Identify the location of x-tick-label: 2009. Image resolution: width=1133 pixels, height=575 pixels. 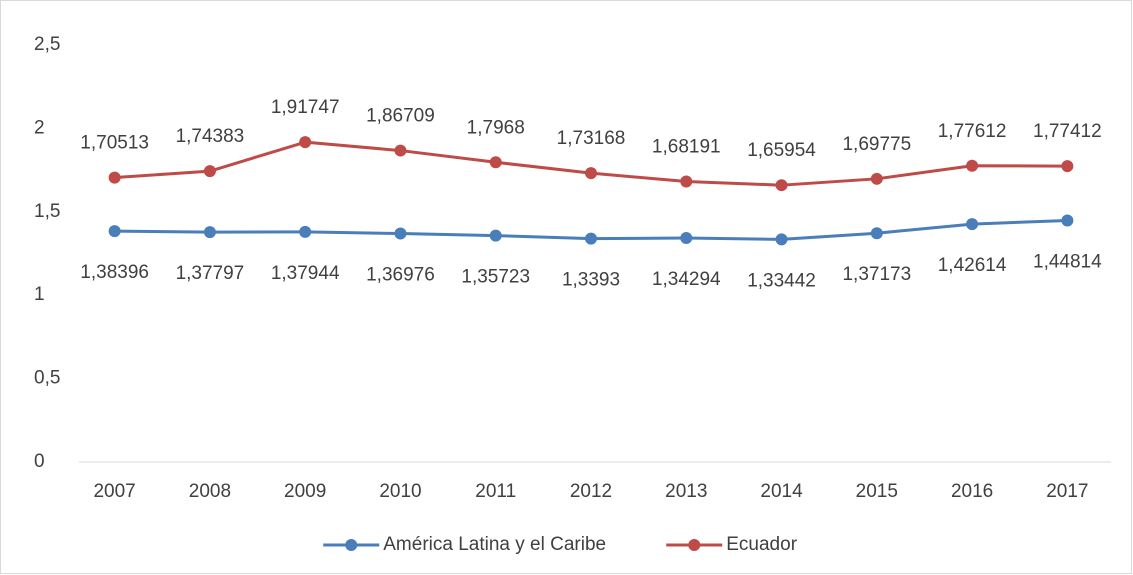
(305, 491).